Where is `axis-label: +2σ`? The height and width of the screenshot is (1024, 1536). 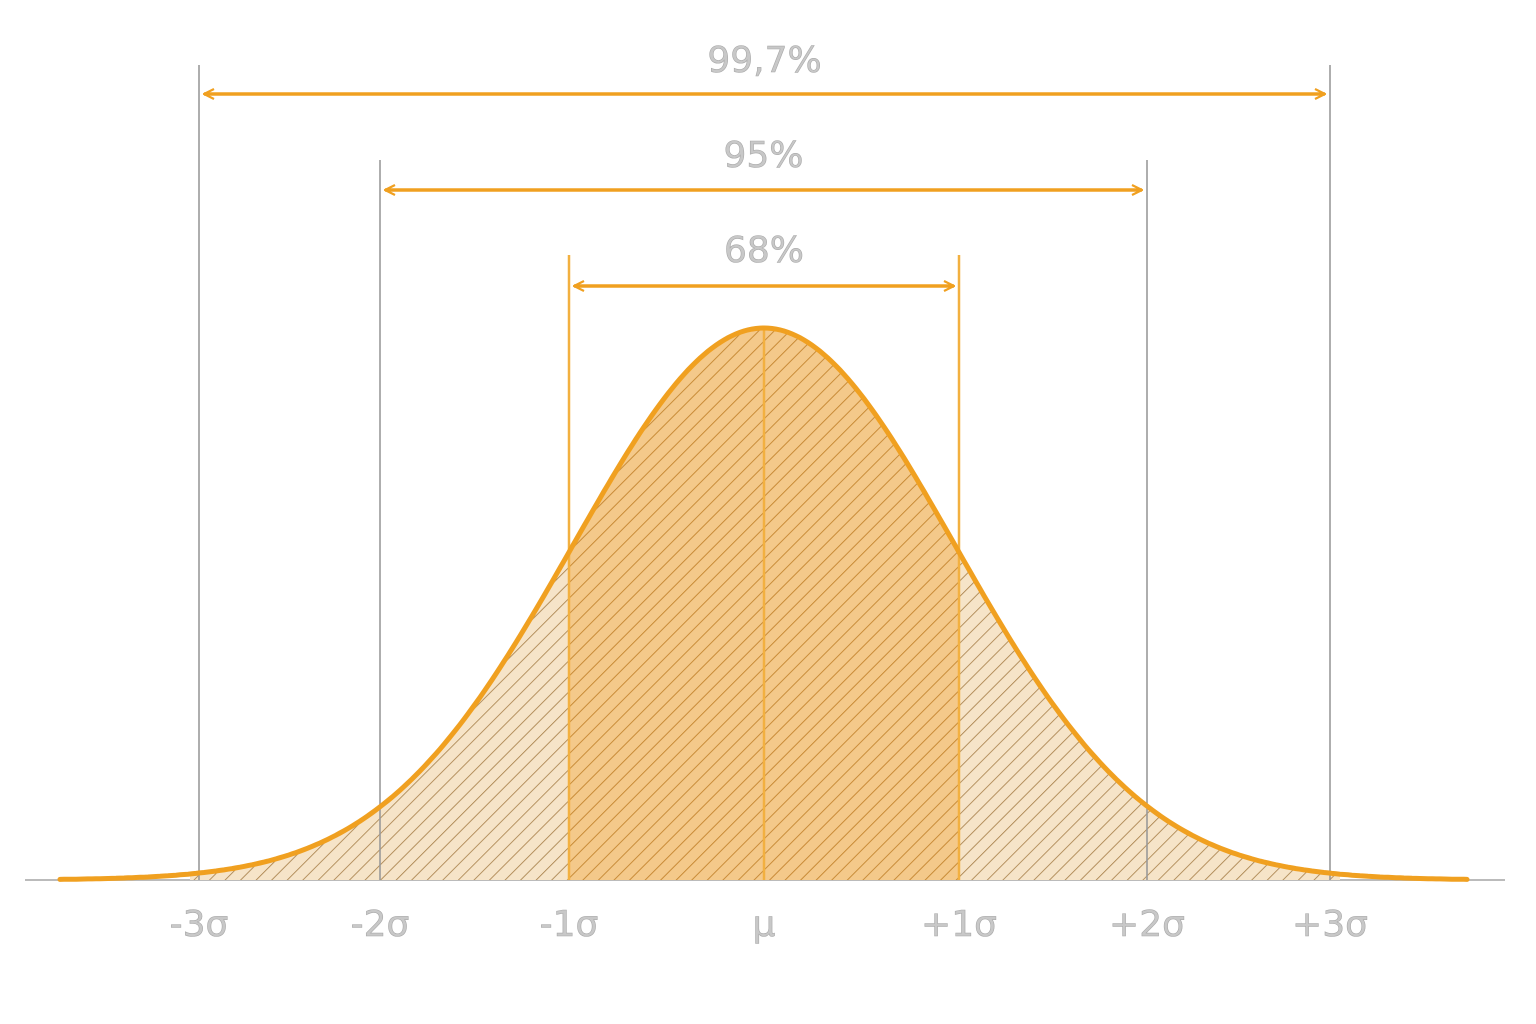
axis-label: +2σ is located at coordinates (1147, 924).